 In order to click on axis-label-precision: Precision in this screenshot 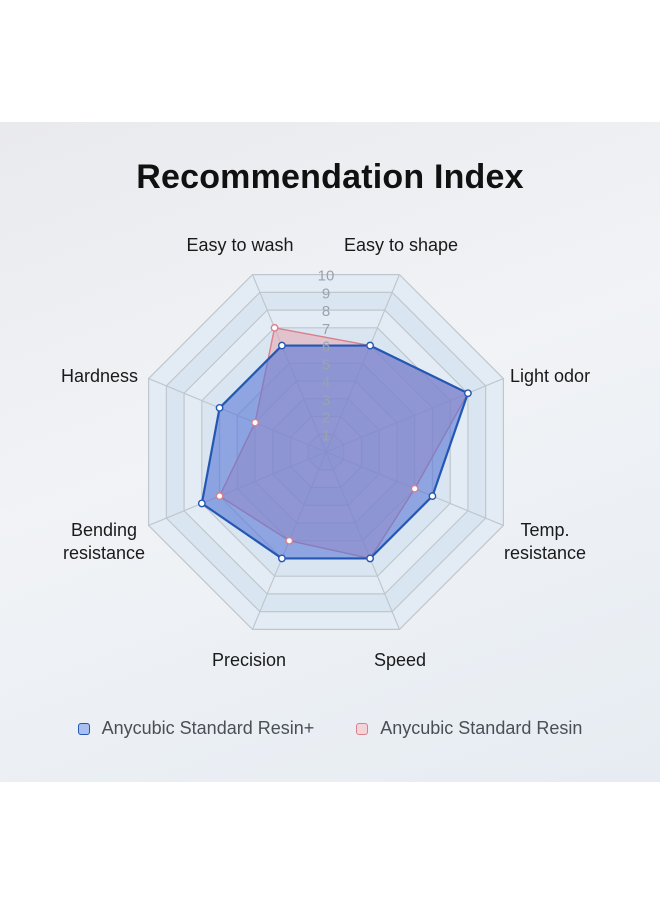, I will do `click(249, 660)`.